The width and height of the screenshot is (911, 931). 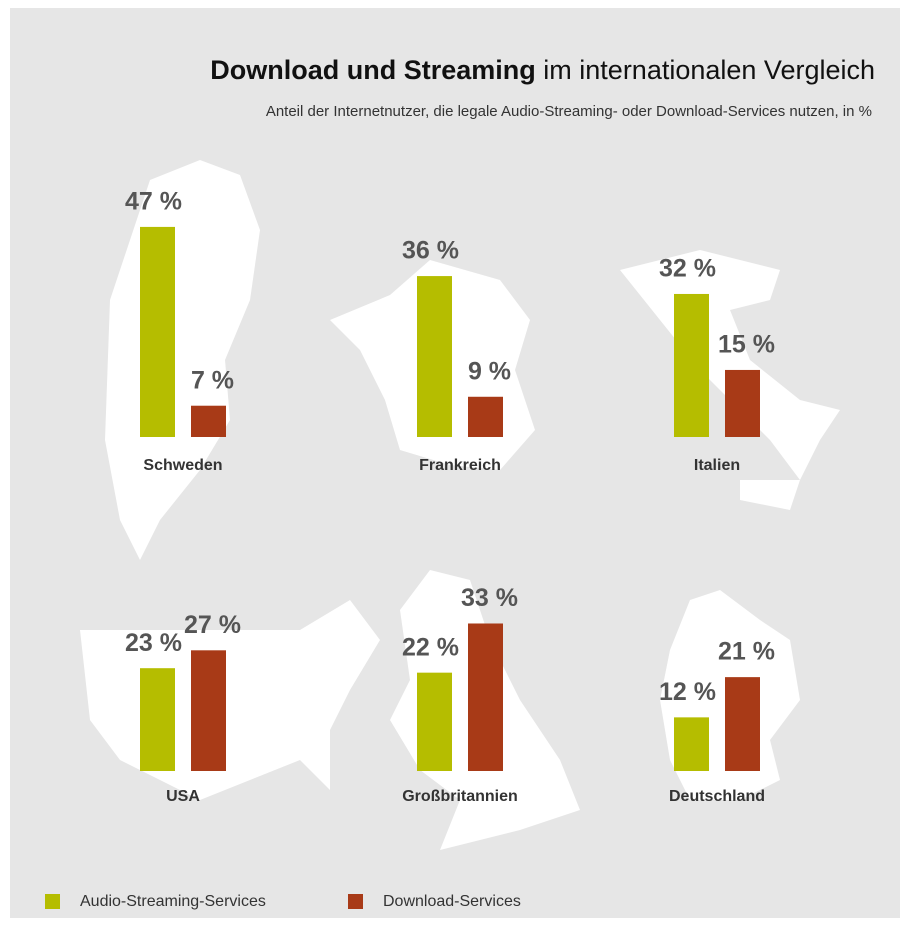 I want to click on value-label: 32 %, so click(x=687, y=269).